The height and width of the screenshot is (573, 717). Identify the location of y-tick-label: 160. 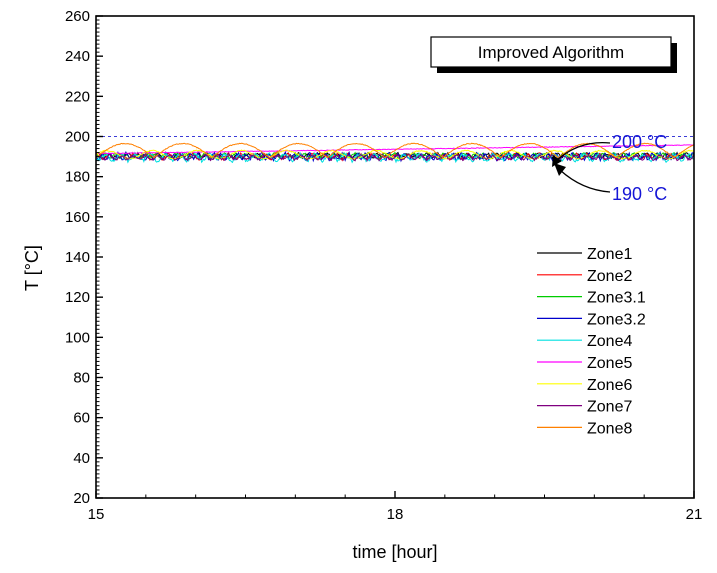
(77, 217).